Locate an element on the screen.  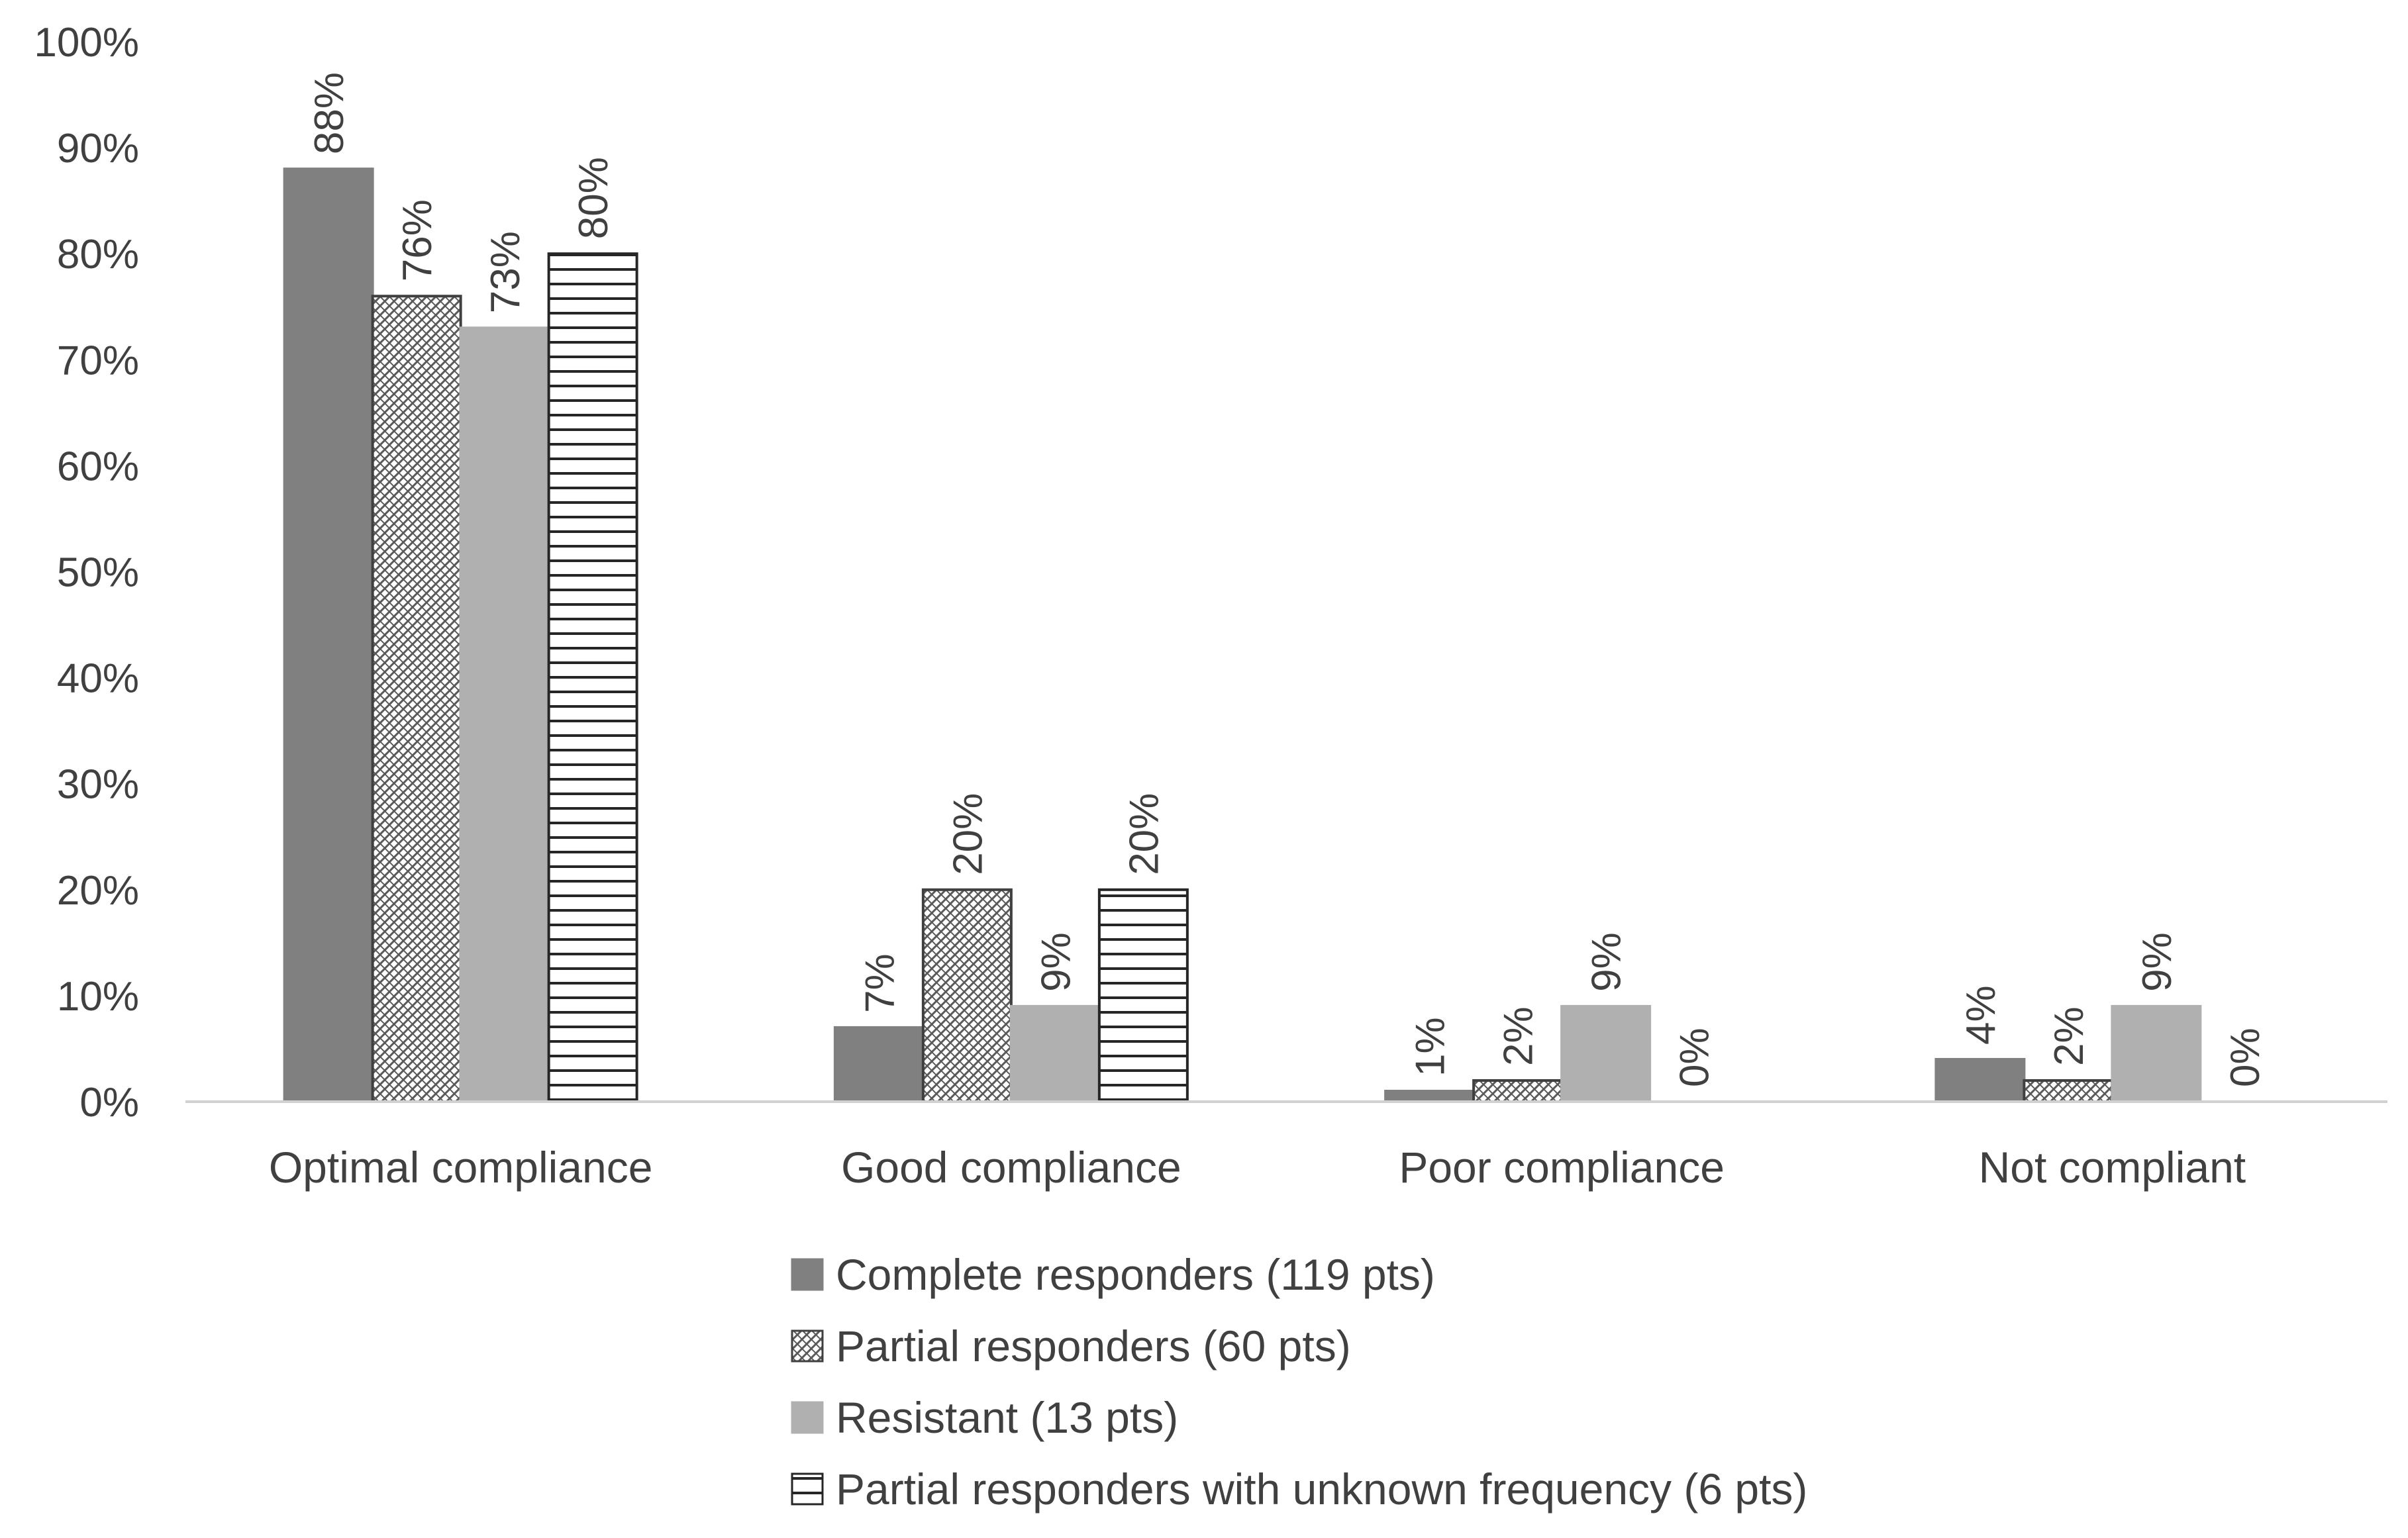
x-category-label: Good compliance is located at coordinates (1011, 1167).